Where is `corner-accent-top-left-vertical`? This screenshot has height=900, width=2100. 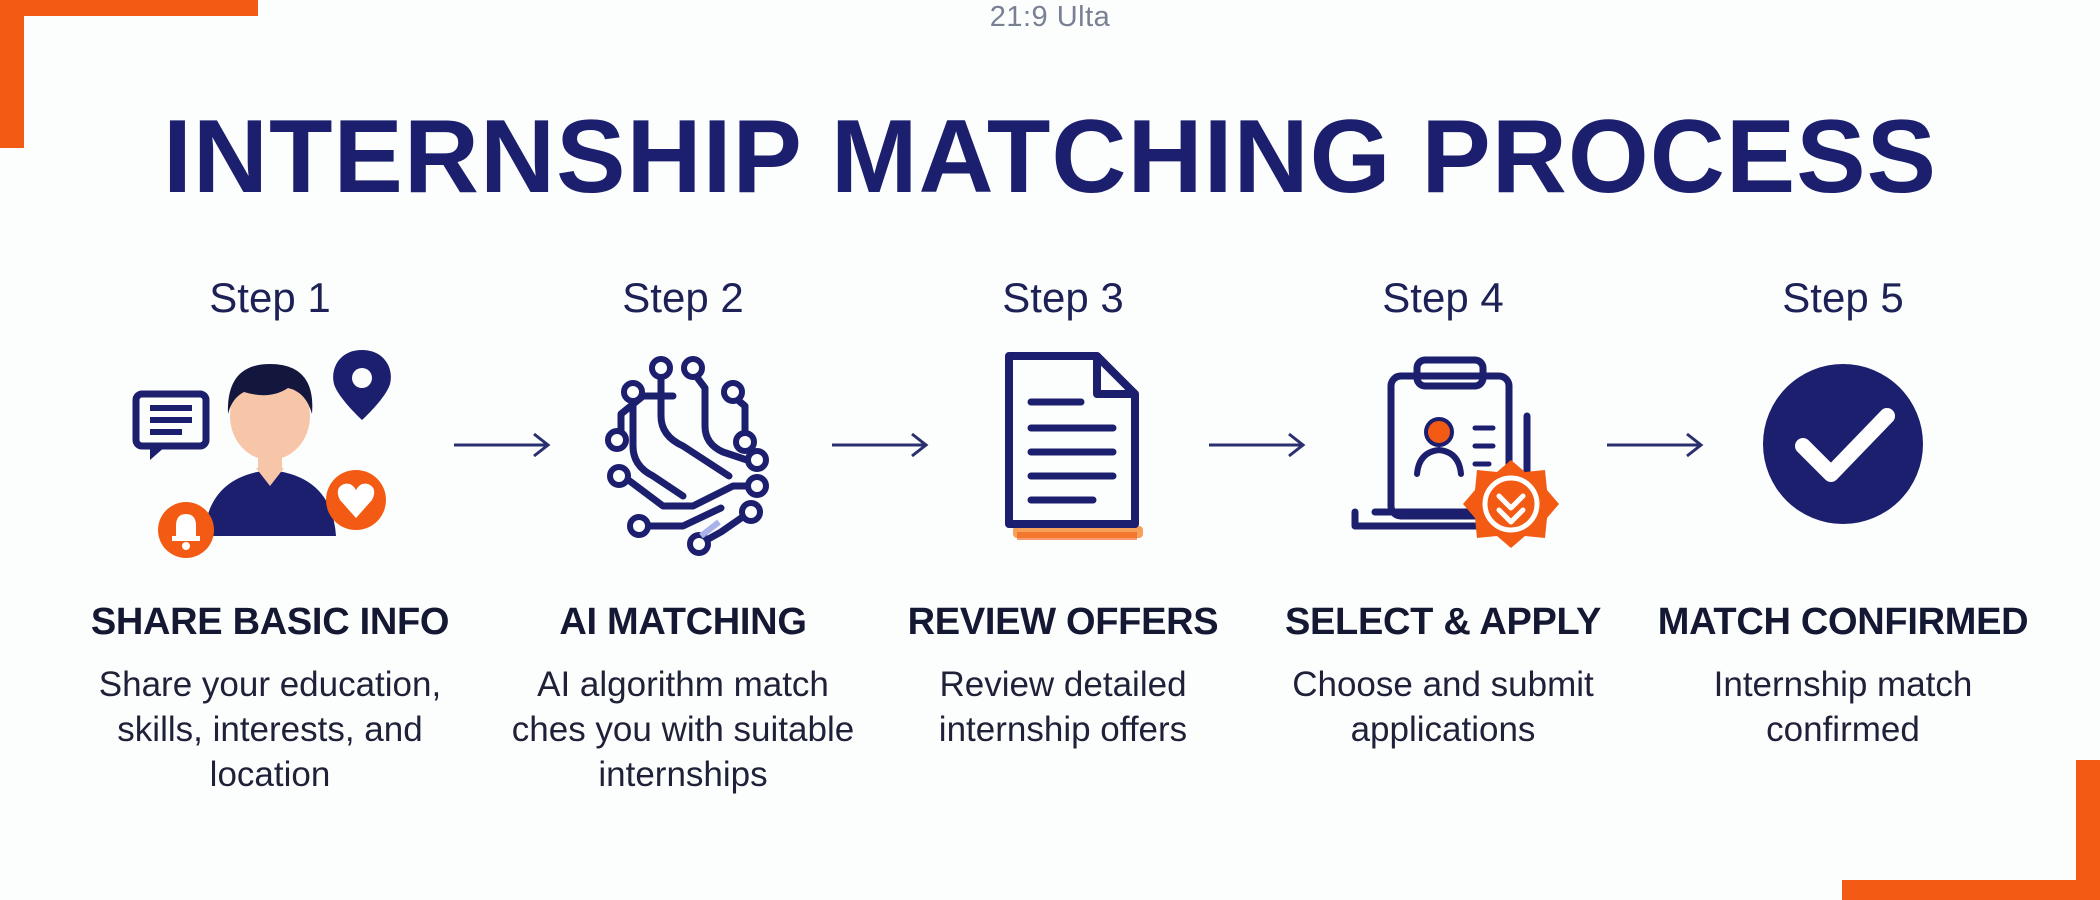 corner-accent-top-left-vertical is located at coordinates (12, 74).